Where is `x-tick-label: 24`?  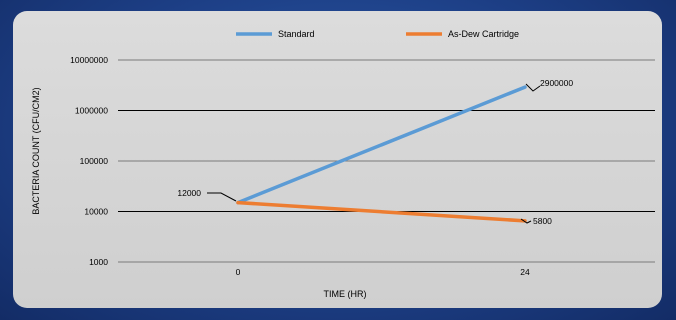 x-tick-label: 24 is located at coordinates (525, 272).